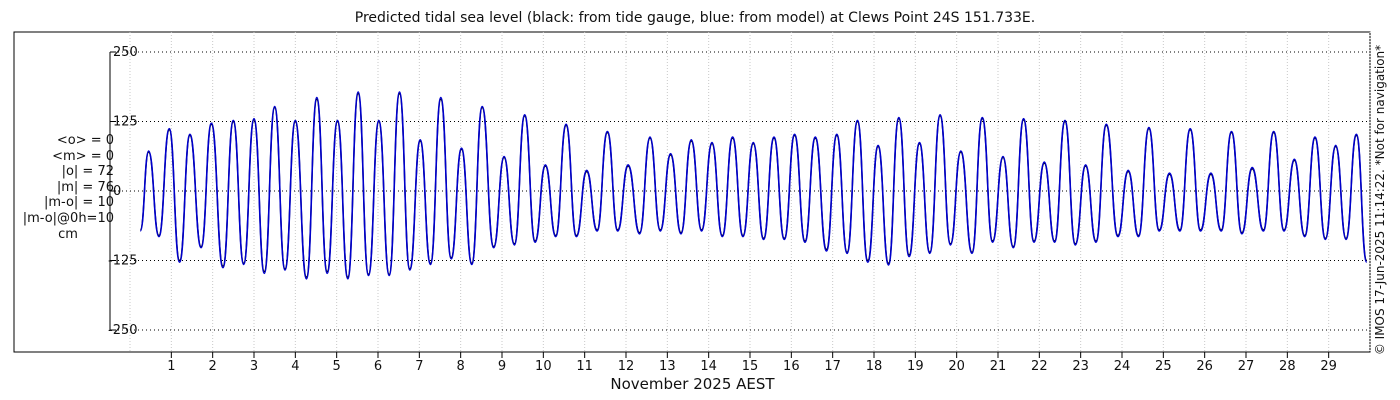 The width and height of the screenshot is (1400, 400). I want to click on x-tick-label: 28, so click(1287, 366).